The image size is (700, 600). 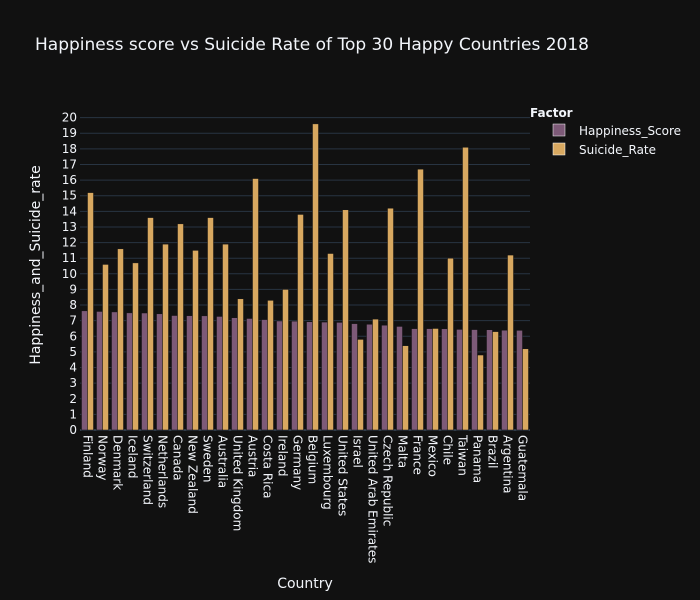 I want to click on y-tick-label: 8, so click(x=73, y=305).